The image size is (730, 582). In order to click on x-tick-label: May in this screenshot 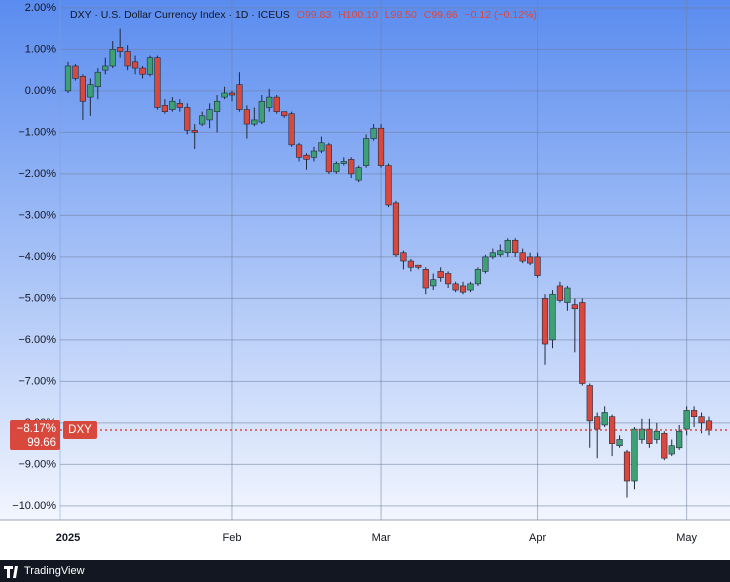, I will do `click(686, 538)`.